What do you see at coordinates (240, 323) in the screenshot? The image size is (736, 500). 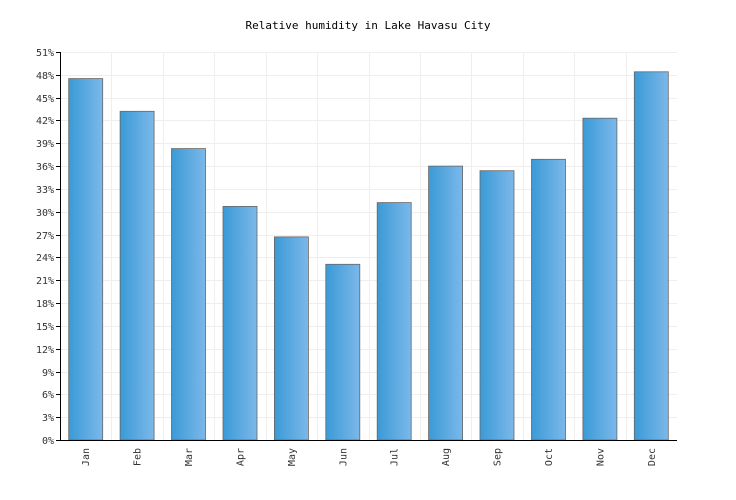 I see `bar-apr` at bounding box center [240, 323].